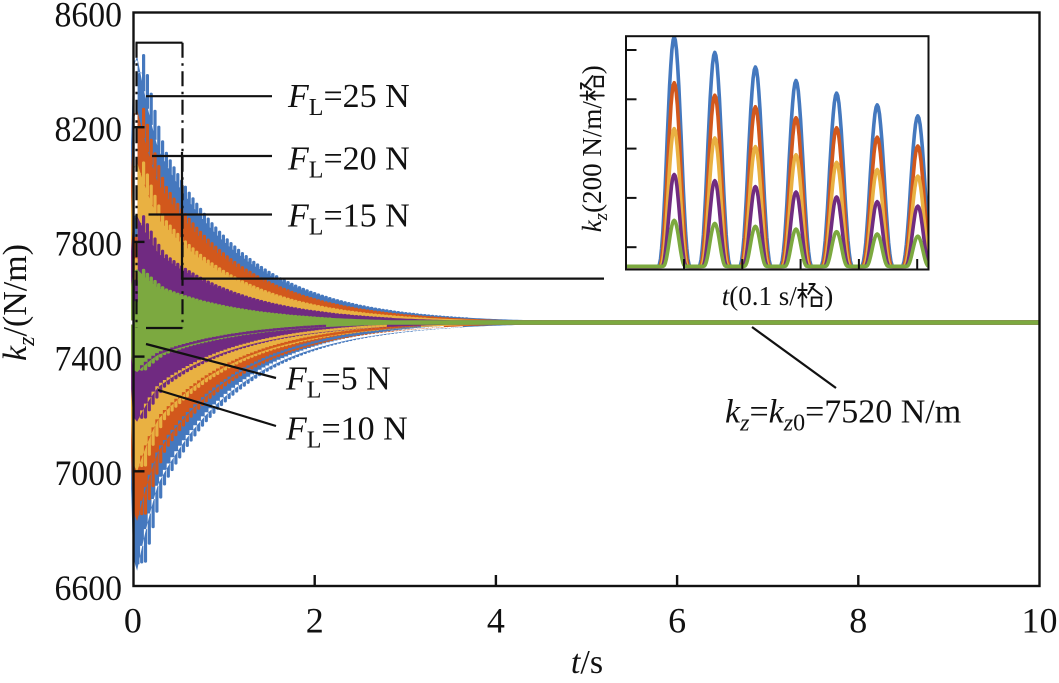 The image size is (1059, 683). I want to click on svg-text: 7000, so click(89, 473).